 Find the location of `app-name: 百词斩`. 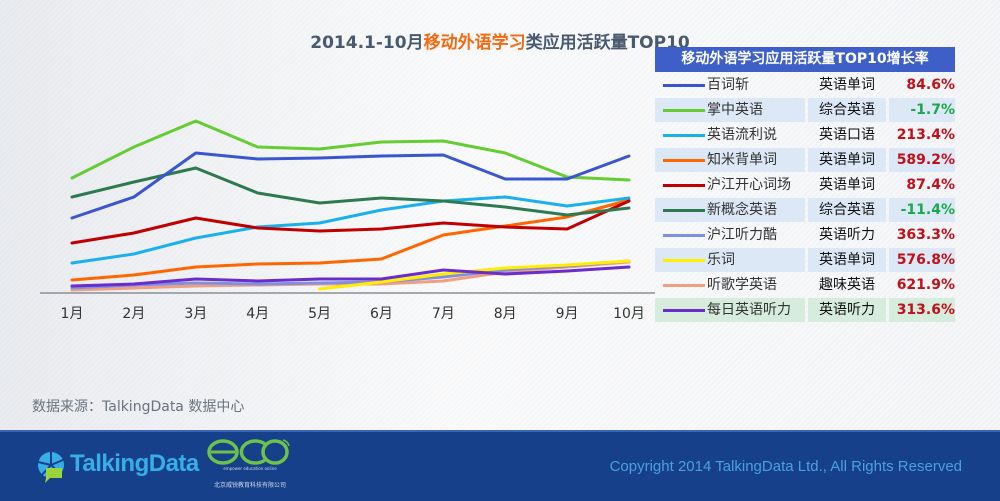

app-name: 百词斩 is located at coordinates (728, 85).